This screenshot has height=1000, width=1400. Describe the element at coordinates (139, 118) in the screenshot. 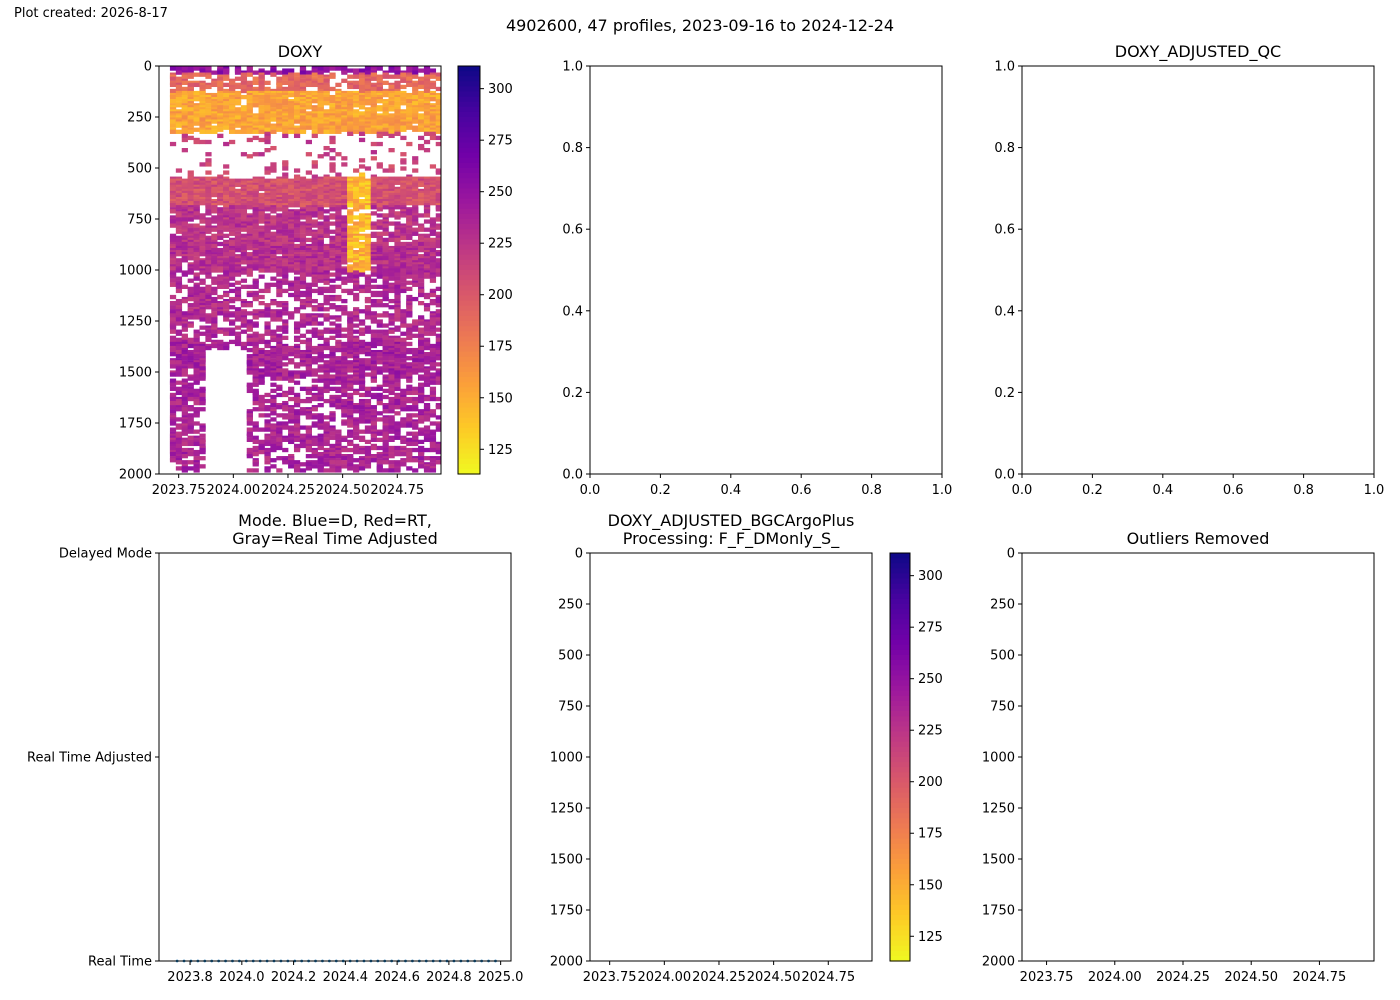

I see `y-tick-label: 250` at that location.